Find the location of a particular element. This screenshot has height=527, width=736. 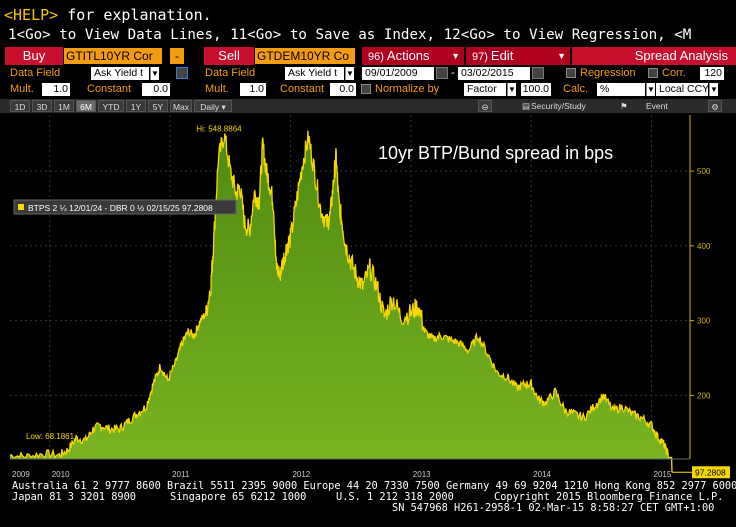

tab-1m: 1M is located at coordinates (64, 106).